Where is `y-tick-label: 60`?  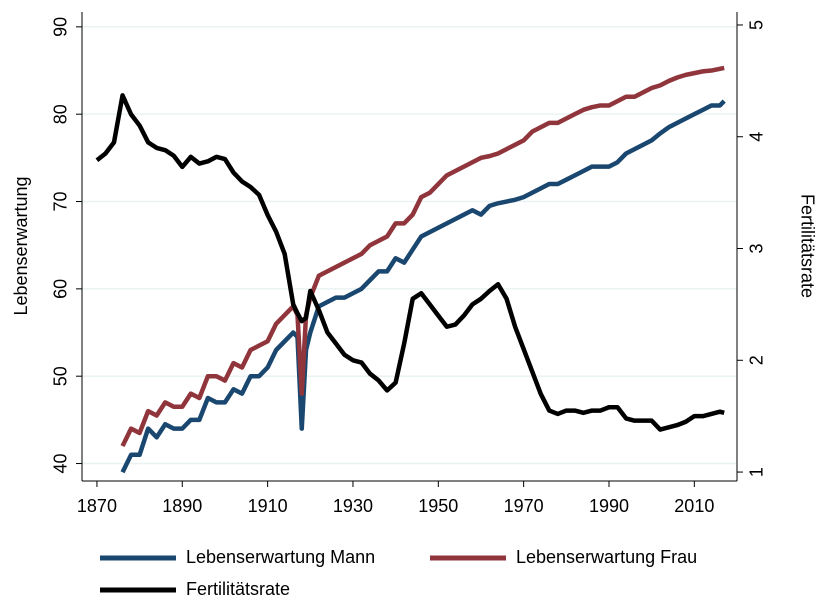
y-tick-label: 60 is located at coordinates (61, 289).